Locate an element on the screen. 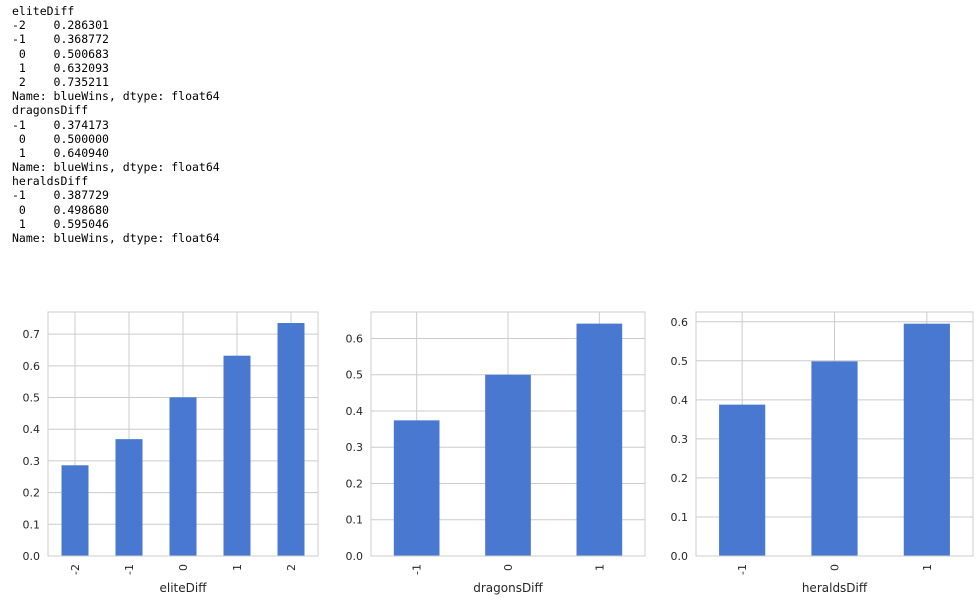 This screenshot has height=606, width=980. output-line: 0 0.500000 is located at coordinates (60, 138).